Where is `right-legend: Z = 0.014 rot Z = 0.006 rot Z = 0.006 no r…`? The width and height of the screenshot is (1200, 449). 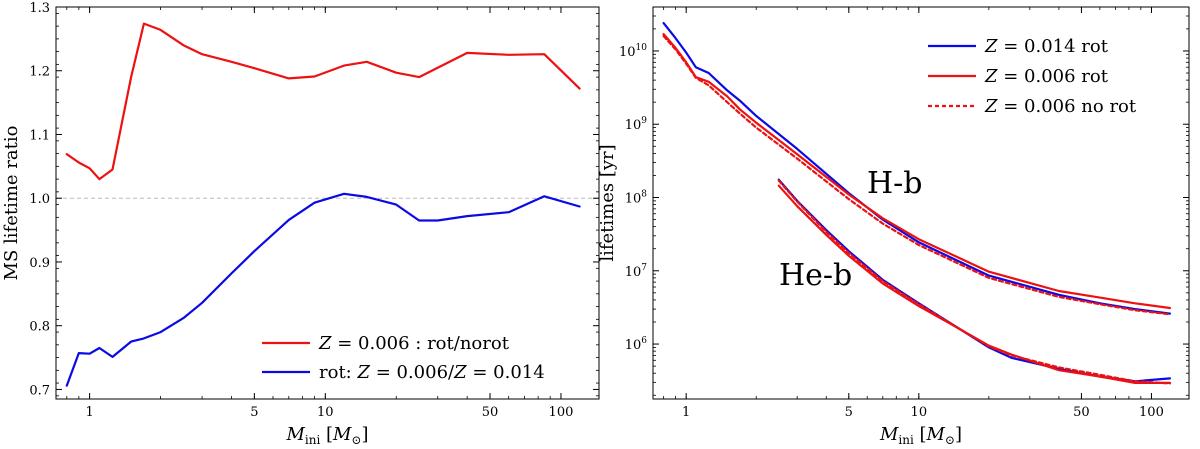 right-legend: Z = 0.014 rot Z = 0.006 rot Z = 0.006 no r… is located at coordinates (1032, 76).